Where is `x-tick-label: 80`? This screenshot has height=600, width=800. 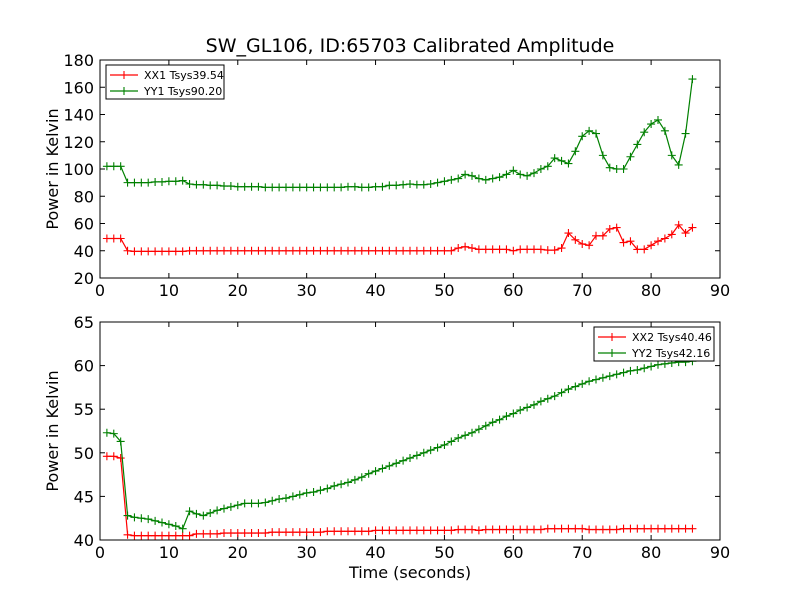 x-tick-label: 80 is located at coordinates (651, 290).